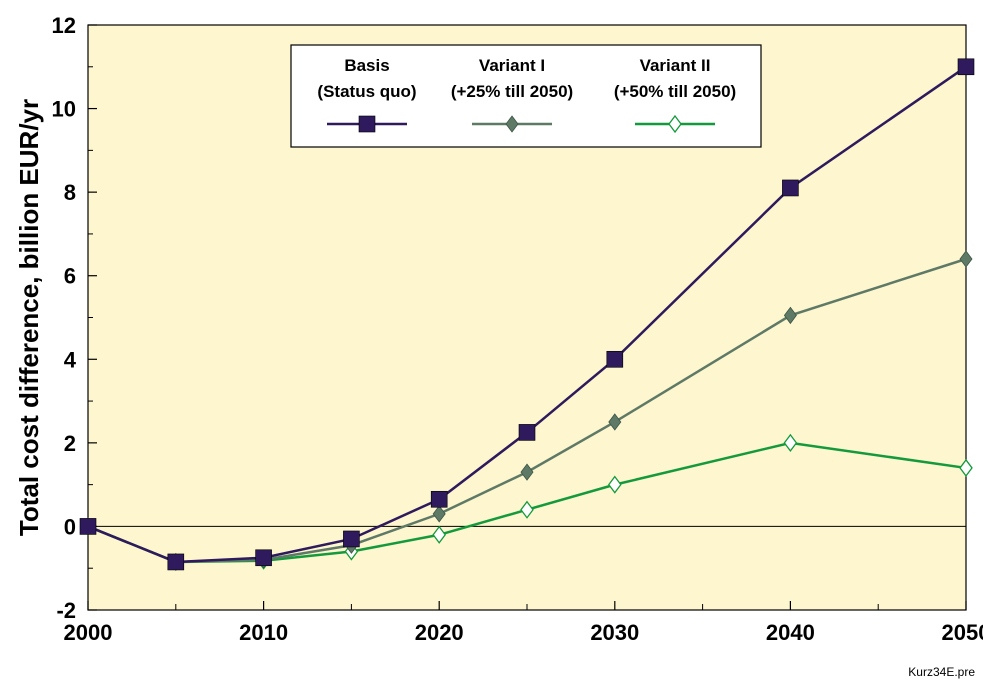 Image resolution: width=983 pixels, height=681 pixels. What do you see at coordinates (88, 632) in the screenshot?
I see `x-tick-label: 2000` at bounding box center [88, 632].